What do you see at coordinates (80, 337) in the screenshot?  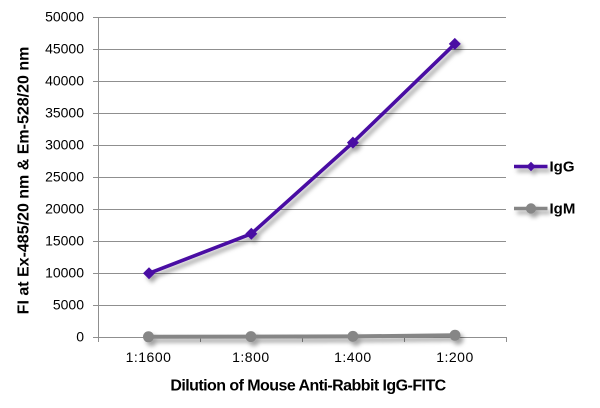 I see `svg-text: 0` at bounding box center [80, 337].